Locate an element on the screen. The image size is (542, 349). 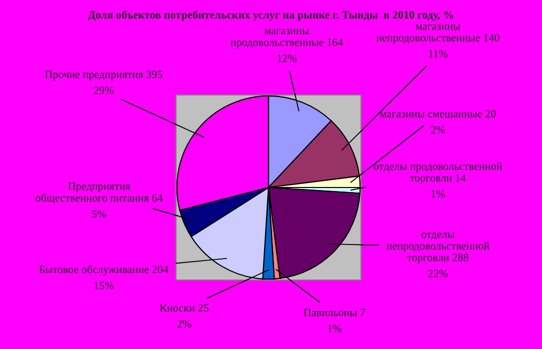
slice-label: Предприятия общественного питания 64 is located at coordinates (99, 193).